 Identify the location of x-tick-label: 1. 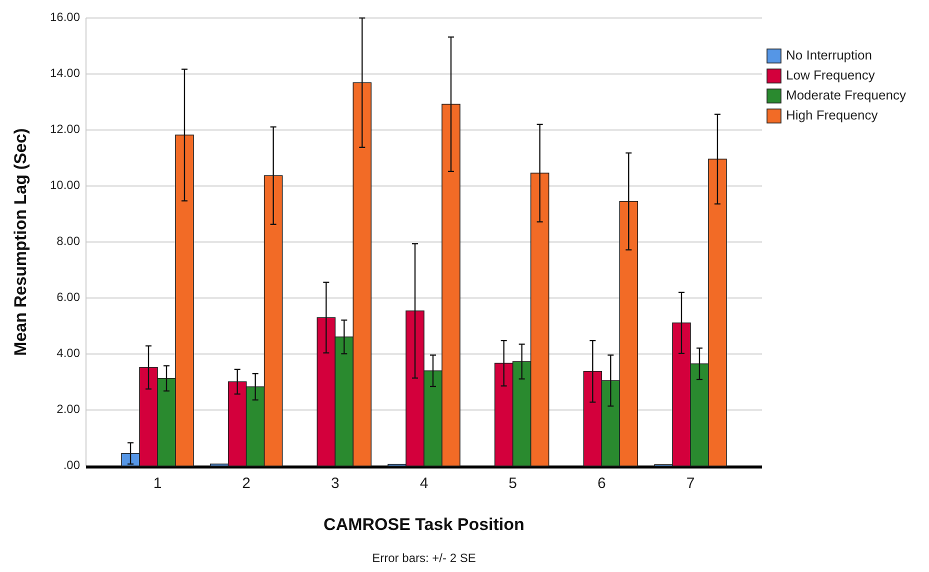
(157, 483).